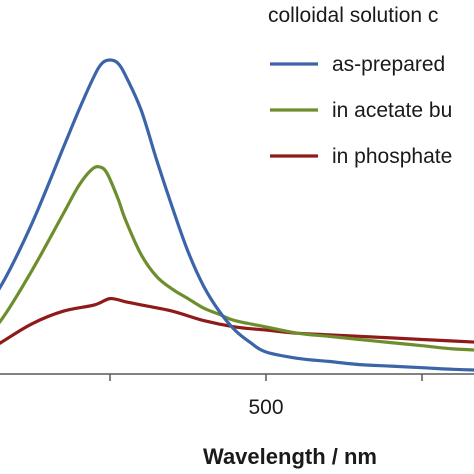  What do you see at coordinates (290, 456) in the screenshot?
I see `x-axis-title: Wavelength / nm` at bounding box center [290, 456].